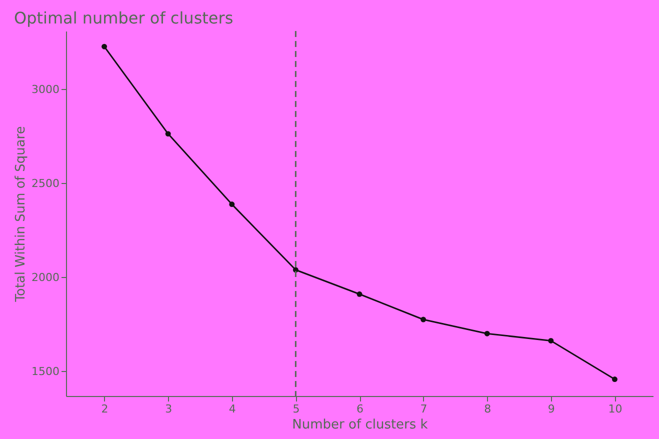 The image size is (659, 439). What do you see at coordinates (46, 183) in the screenshot?
I see `y-tick-label: 2500` at bounding box center [46, 183].